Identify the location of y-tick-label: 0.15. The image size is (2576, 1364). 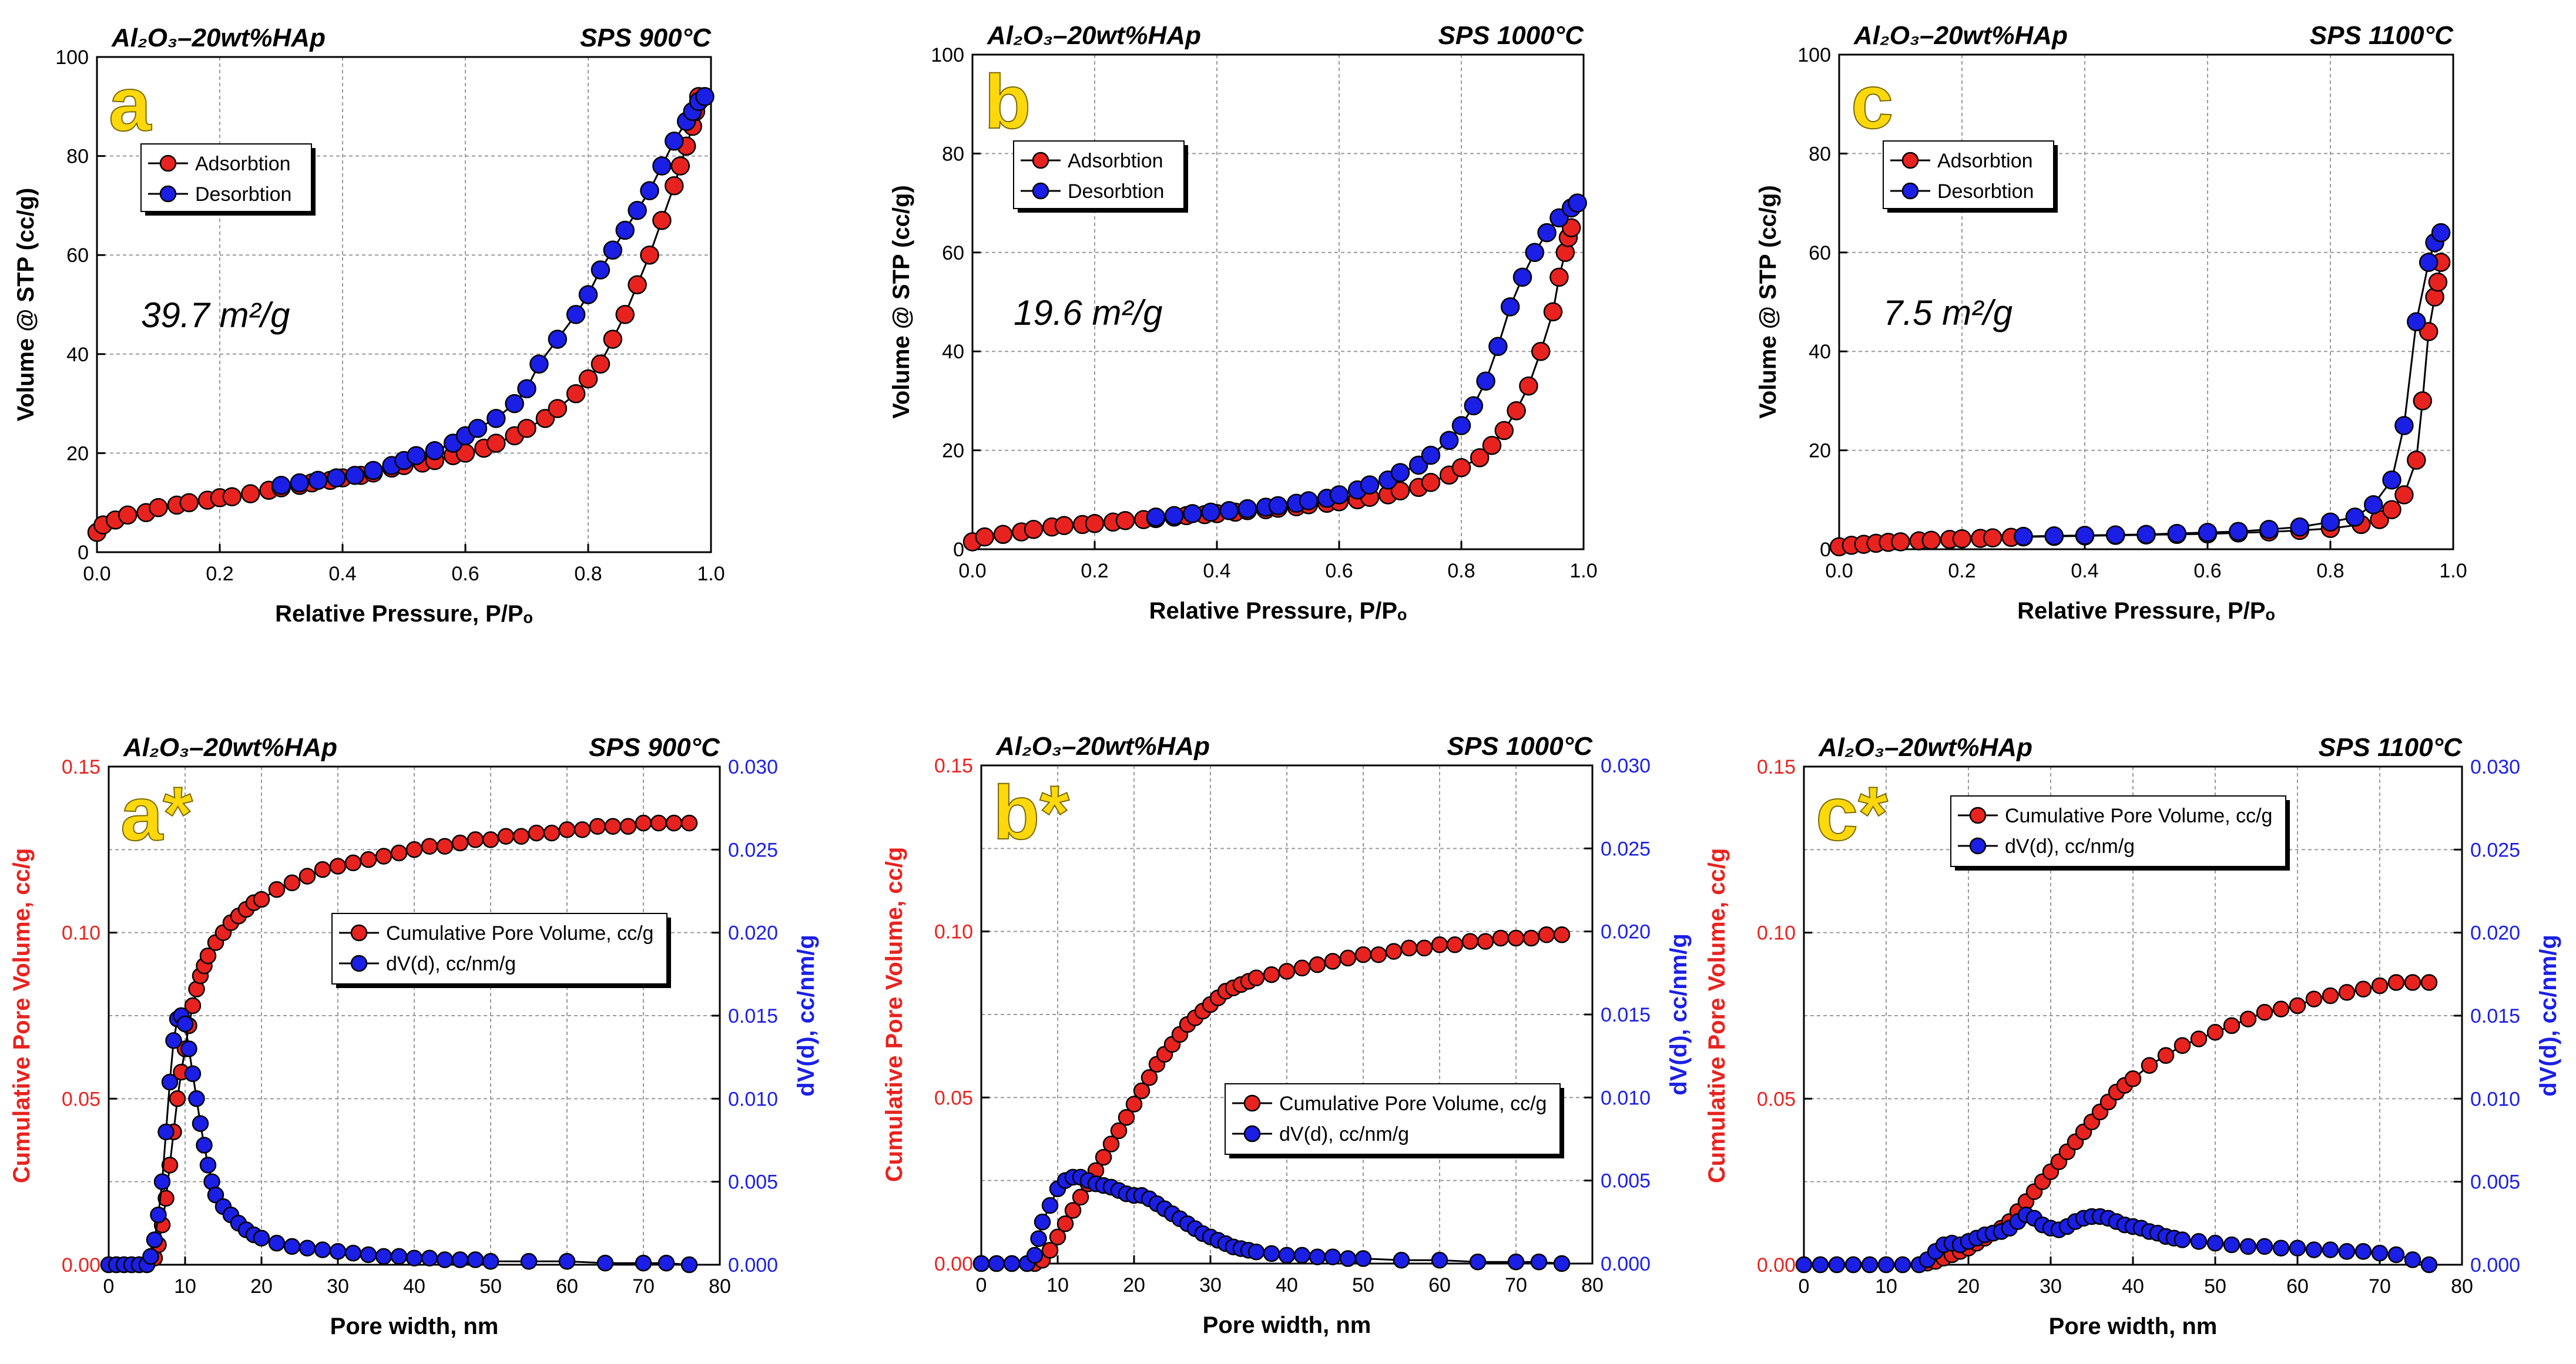
(81, 767).